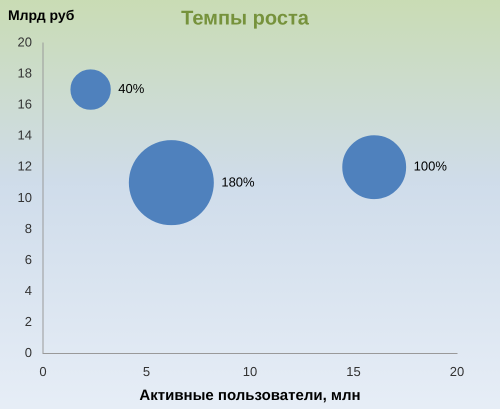 The width and height of the screenshot is (500, 409). Describe the element at coordinates (28, 352) in the screenshot. I see `y-tick-label: 0` at that location.